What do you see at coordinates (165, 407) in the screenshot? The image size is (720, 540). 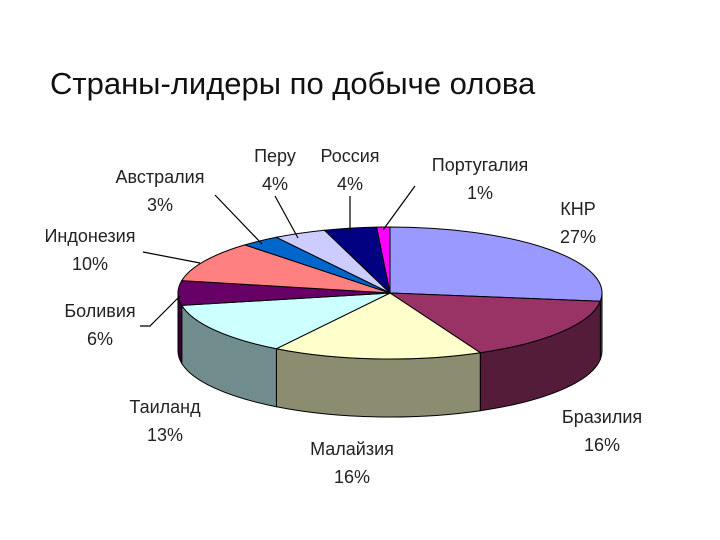 I see `slice-label: Таиланд` at bounding box center [165, 407].